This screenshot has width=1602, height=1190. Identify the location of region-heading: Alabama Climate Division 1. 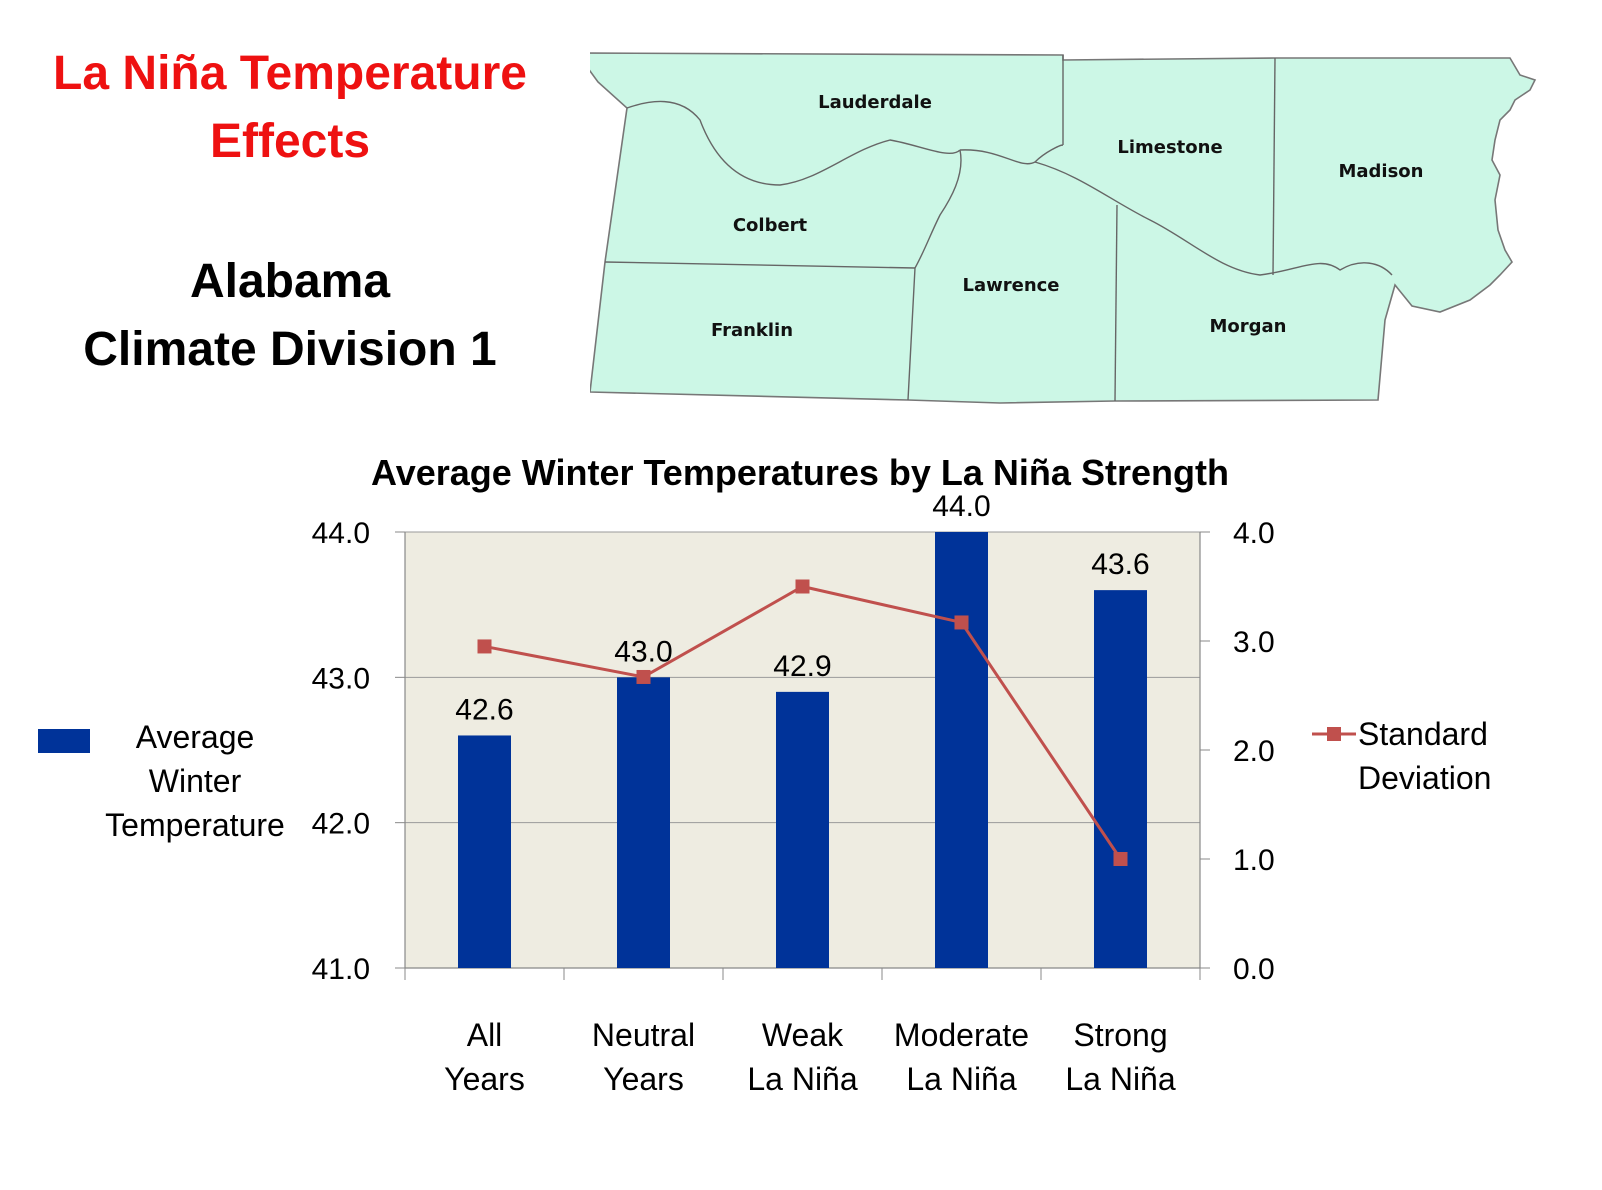
(290, 316).